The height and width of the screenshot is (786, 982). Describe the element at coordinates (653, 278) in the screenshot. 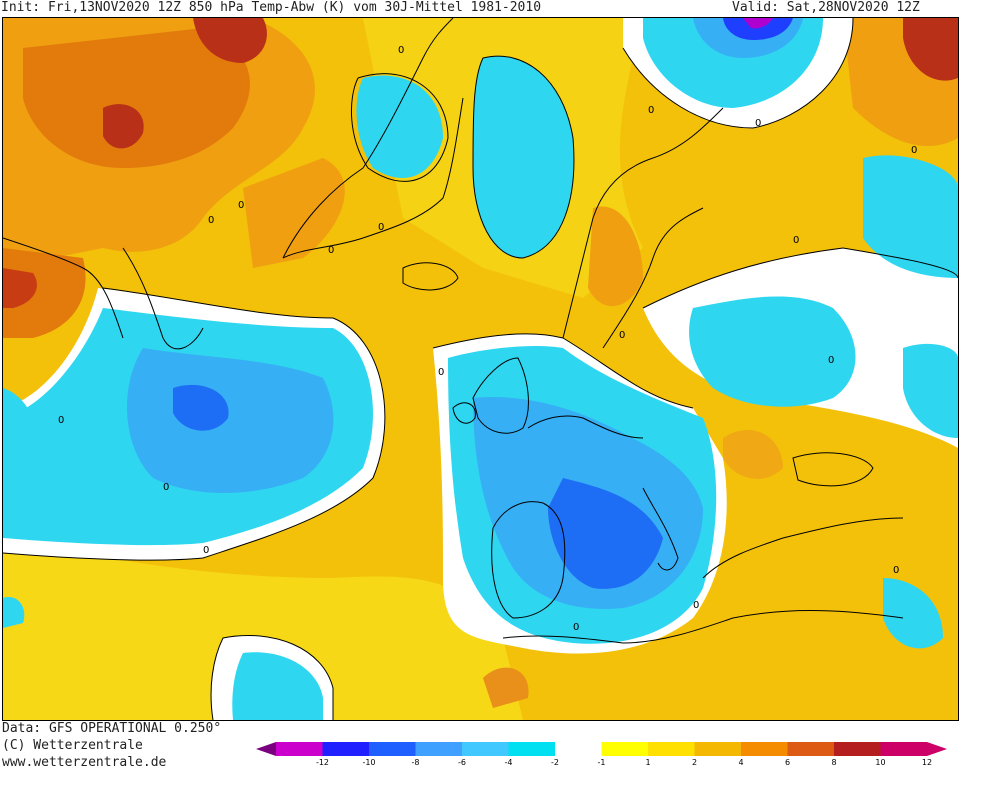

I see `sweden-finland-coast` at that location.